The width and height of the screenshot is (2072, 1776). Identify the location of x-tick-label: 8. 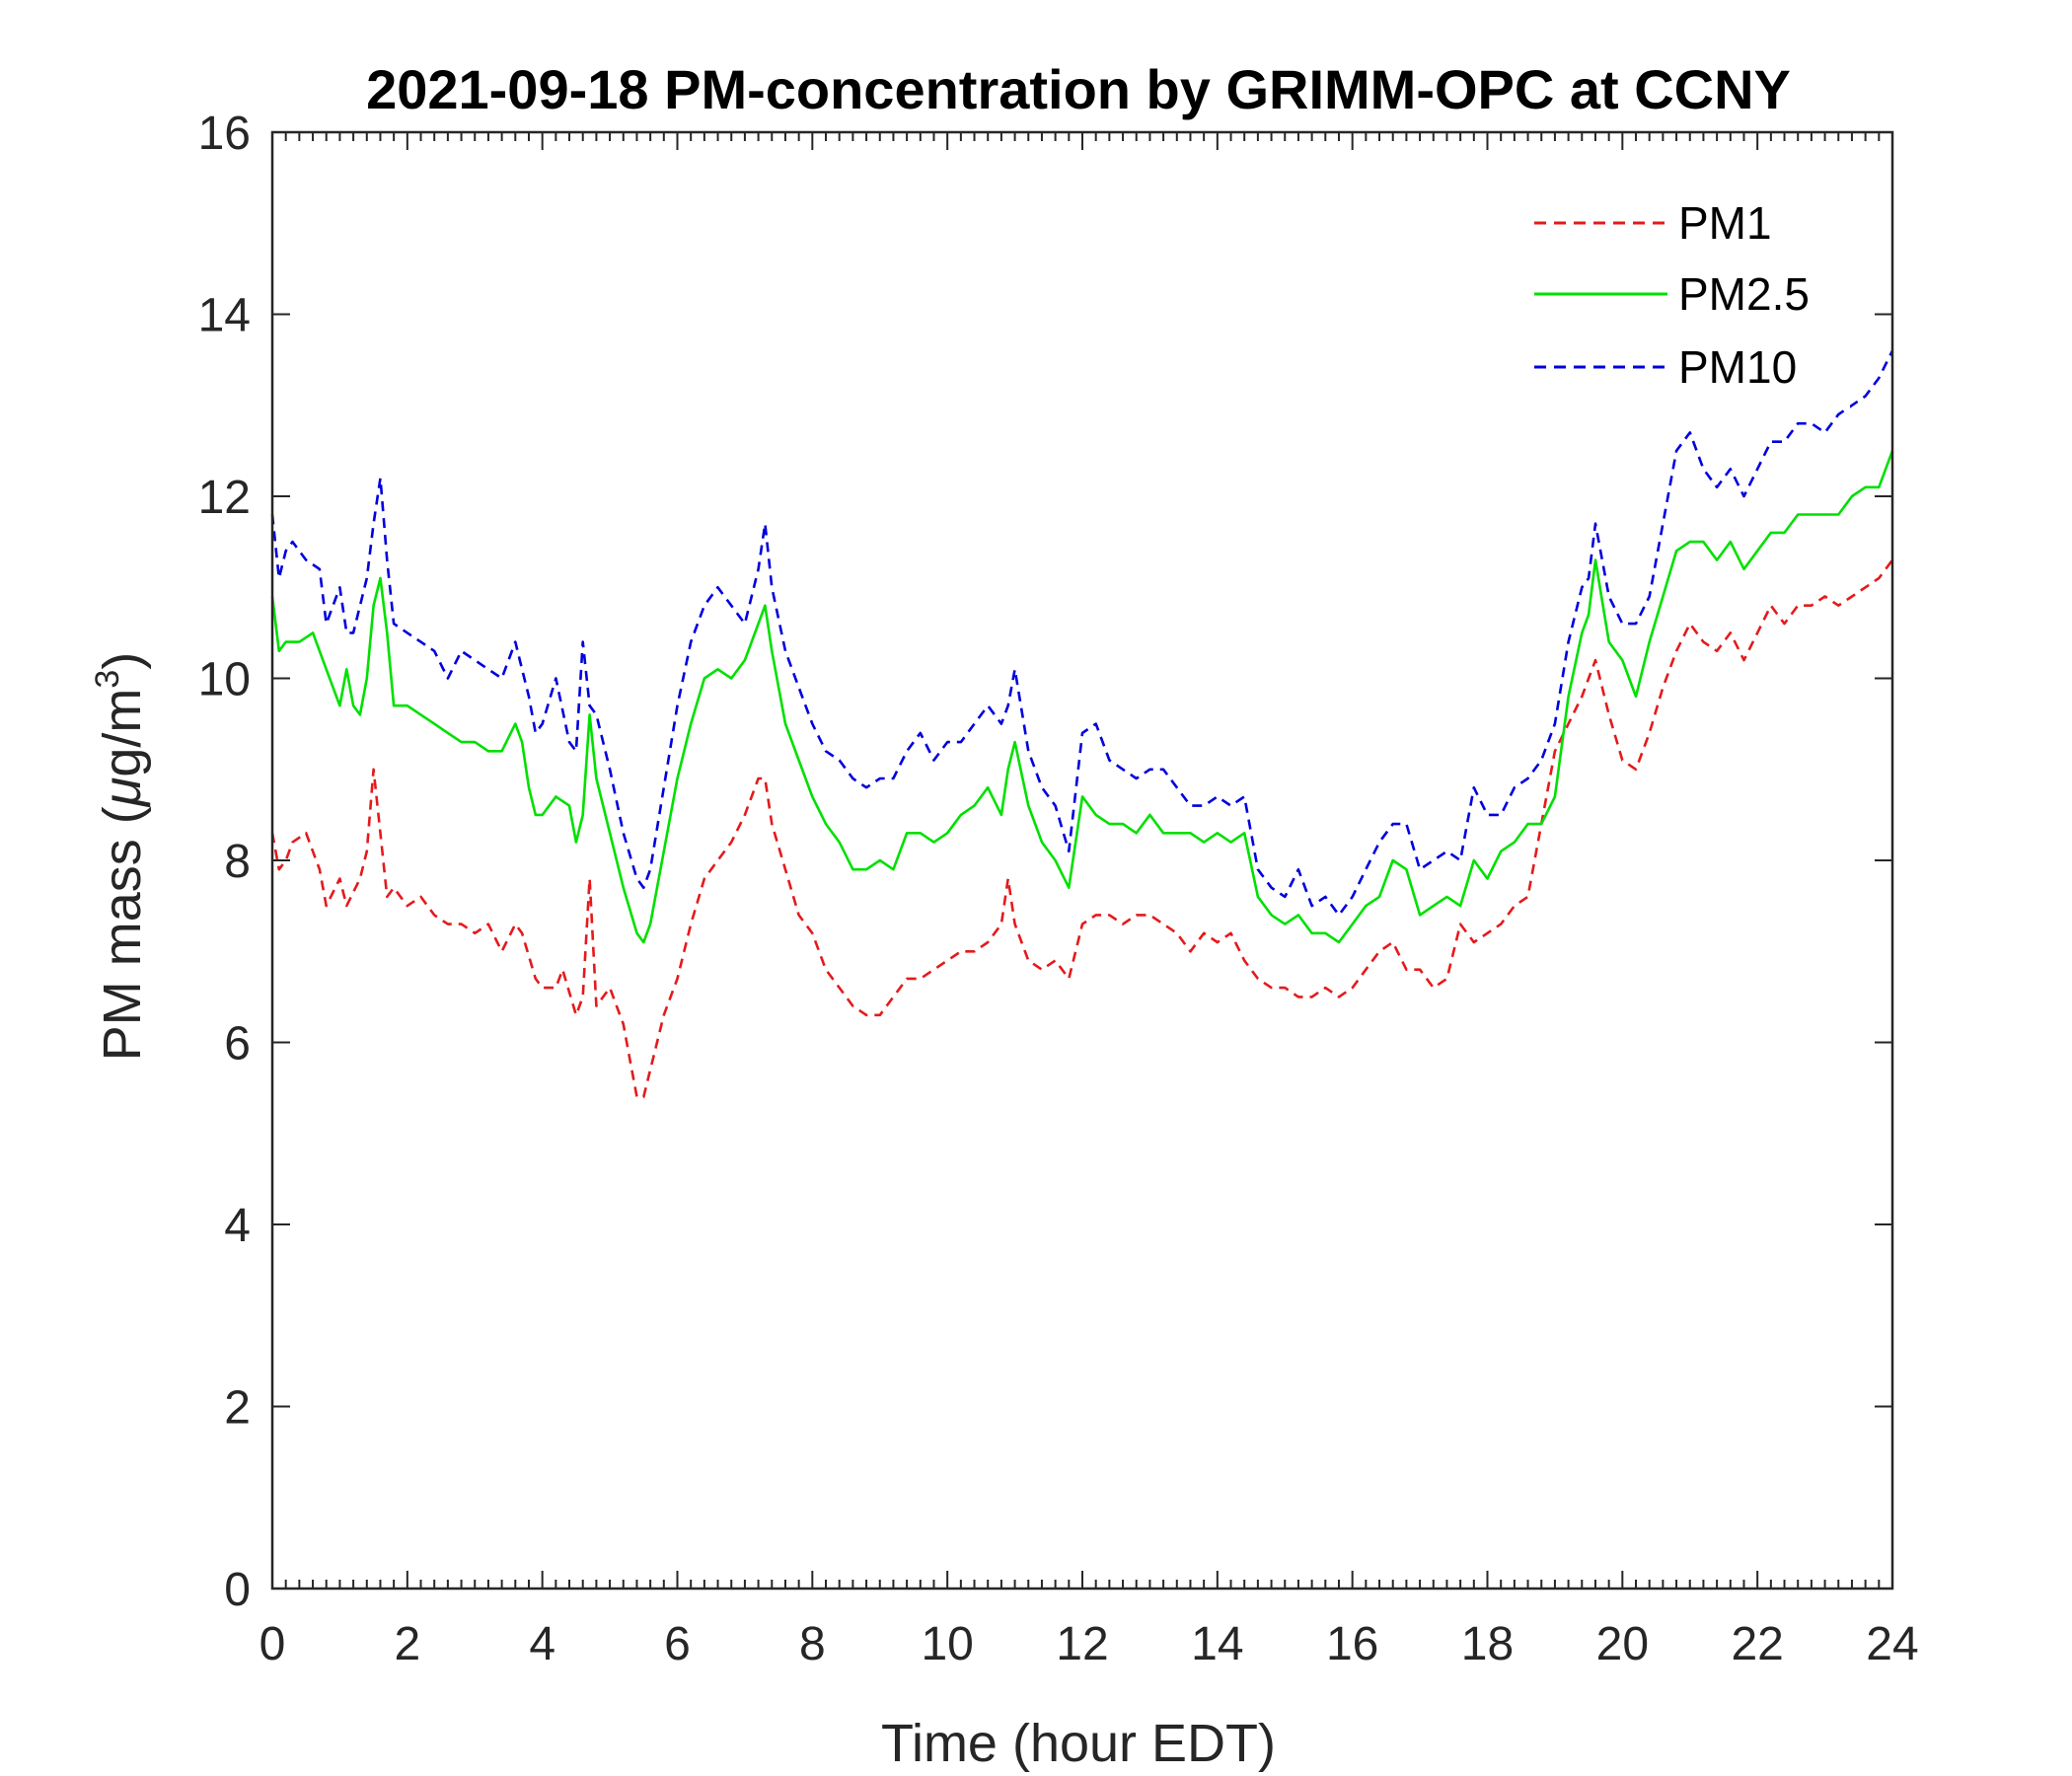
(813, 1644).